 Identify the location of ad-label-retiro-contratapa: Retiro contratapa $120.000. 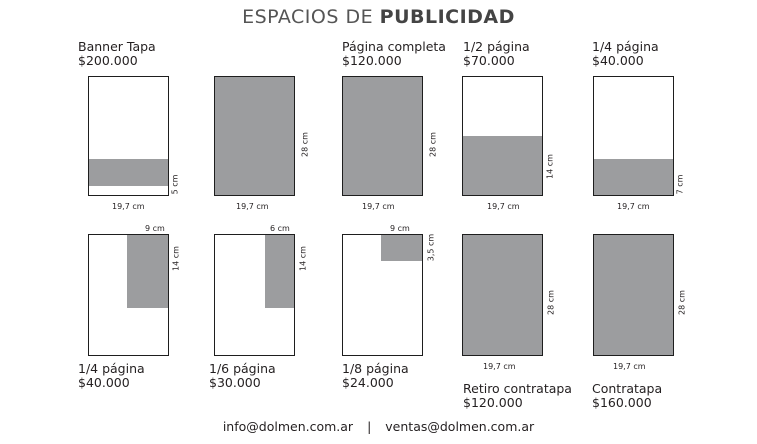
(517, 395).